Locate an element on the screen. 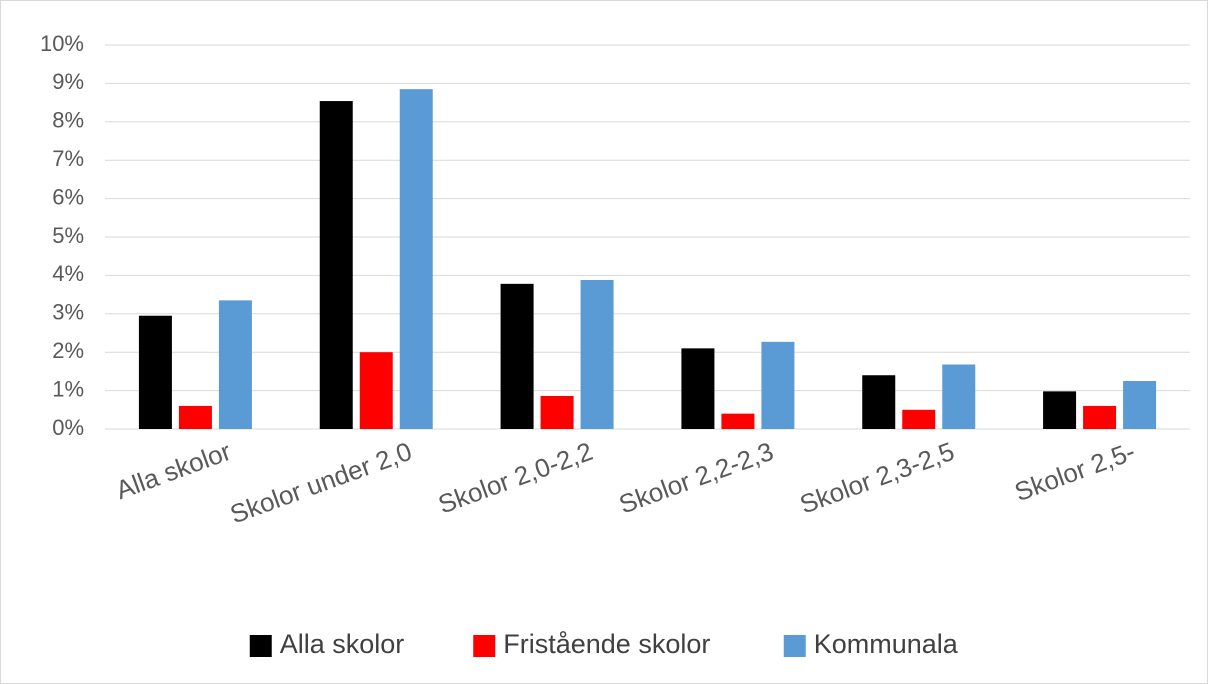 The width and height of the screenshot is (1208, 684). y-tick-label: 4% is located at coordinates (68, 273).